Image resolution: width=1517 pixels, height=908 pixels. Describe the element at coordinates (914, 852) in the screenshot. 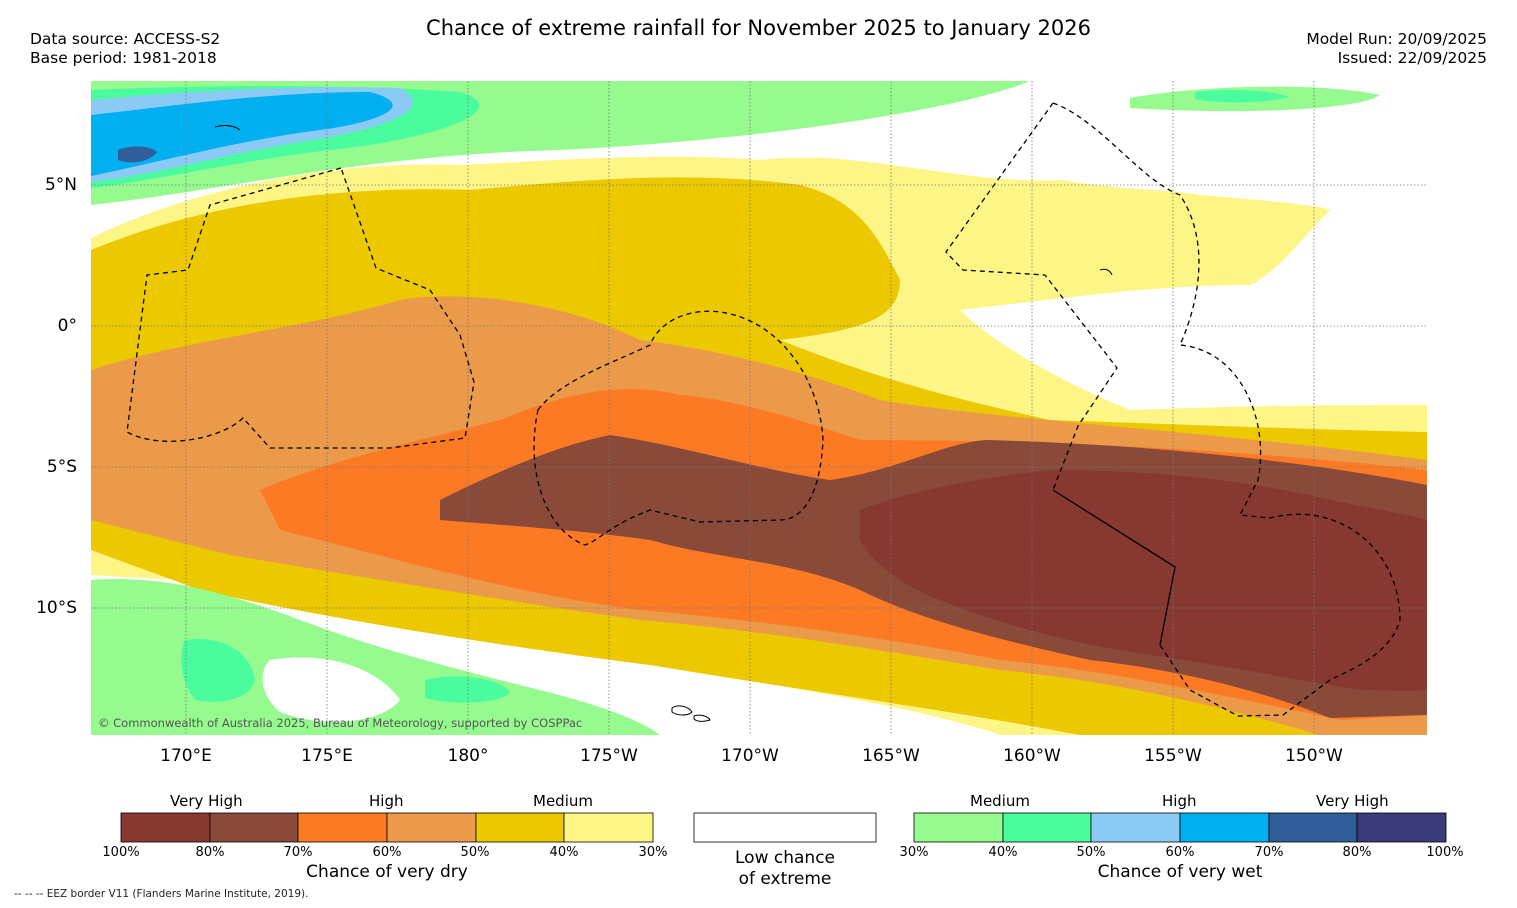

I see `wet-tick-30: 30%` at that location.